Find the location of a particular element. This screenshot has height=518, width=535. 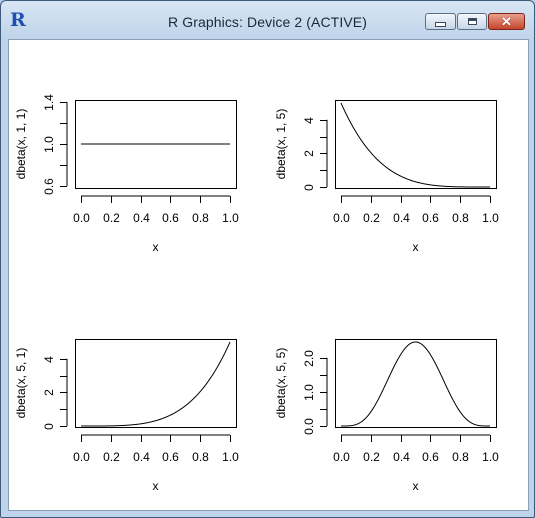

r-logo-icon: R is located at coordinates (18, 20).